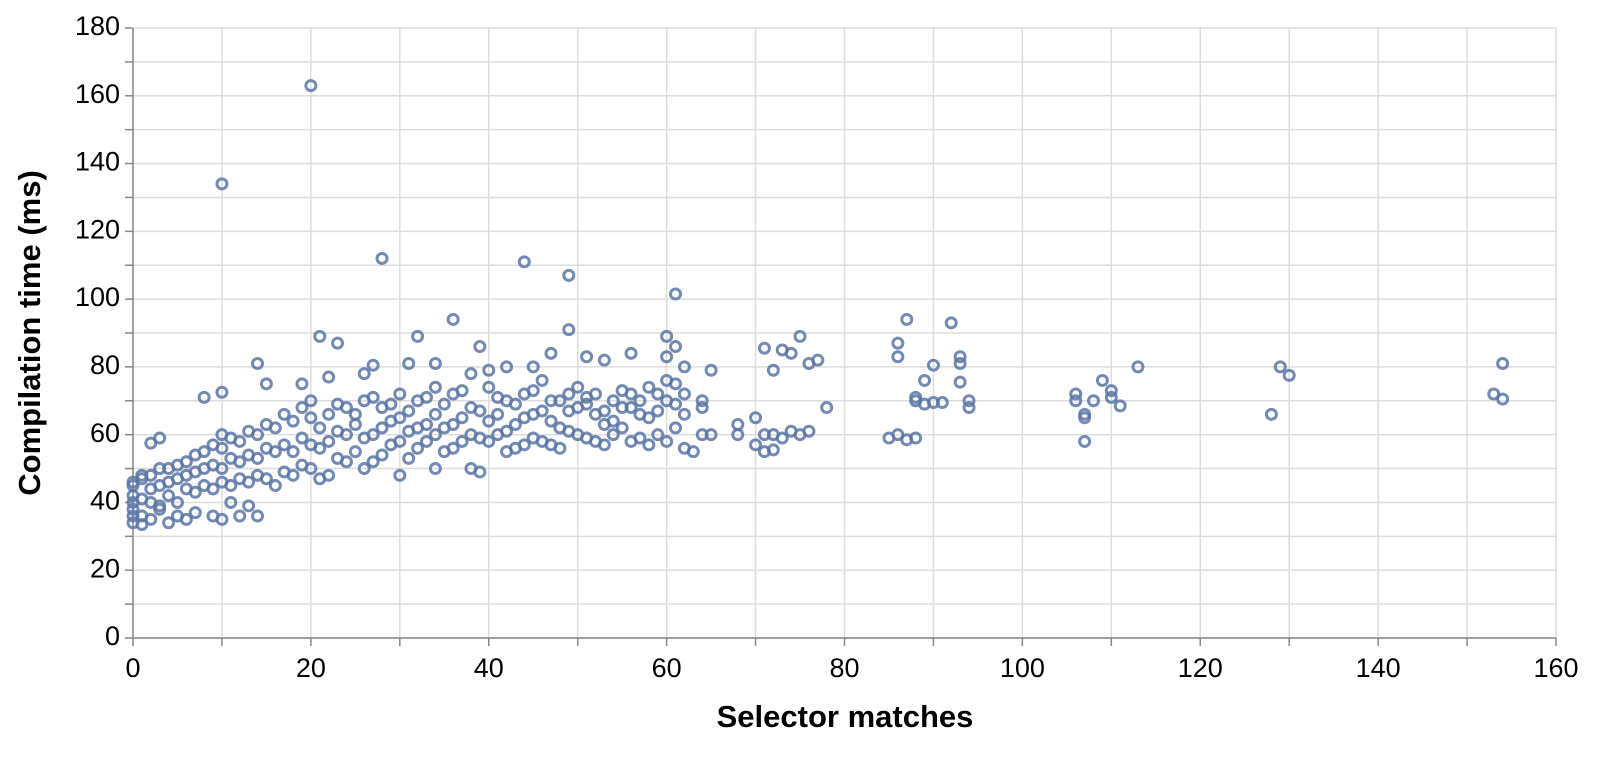  I want to click on x-tick-label: 160, so click(1555, 668).